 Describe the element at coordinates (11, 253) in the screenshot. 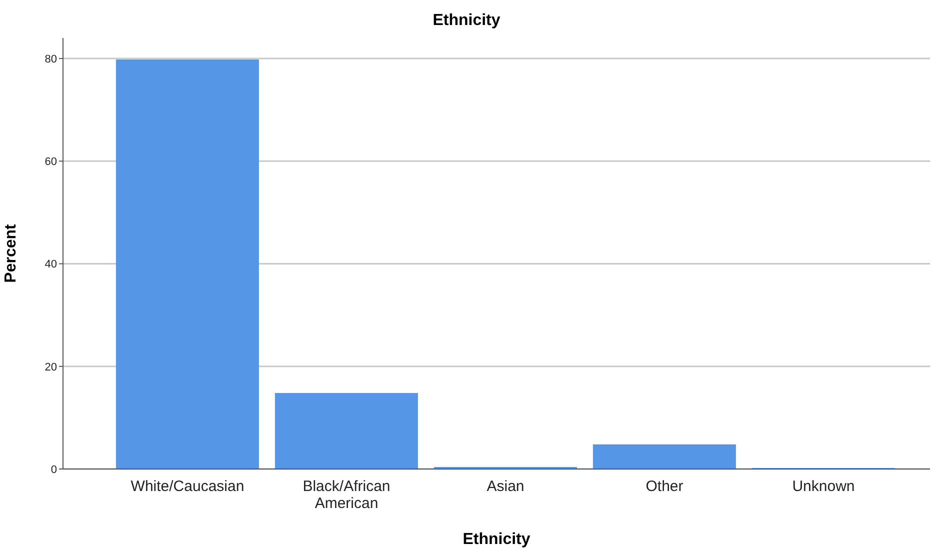

I see `y-axis-title: Percent` at that location.